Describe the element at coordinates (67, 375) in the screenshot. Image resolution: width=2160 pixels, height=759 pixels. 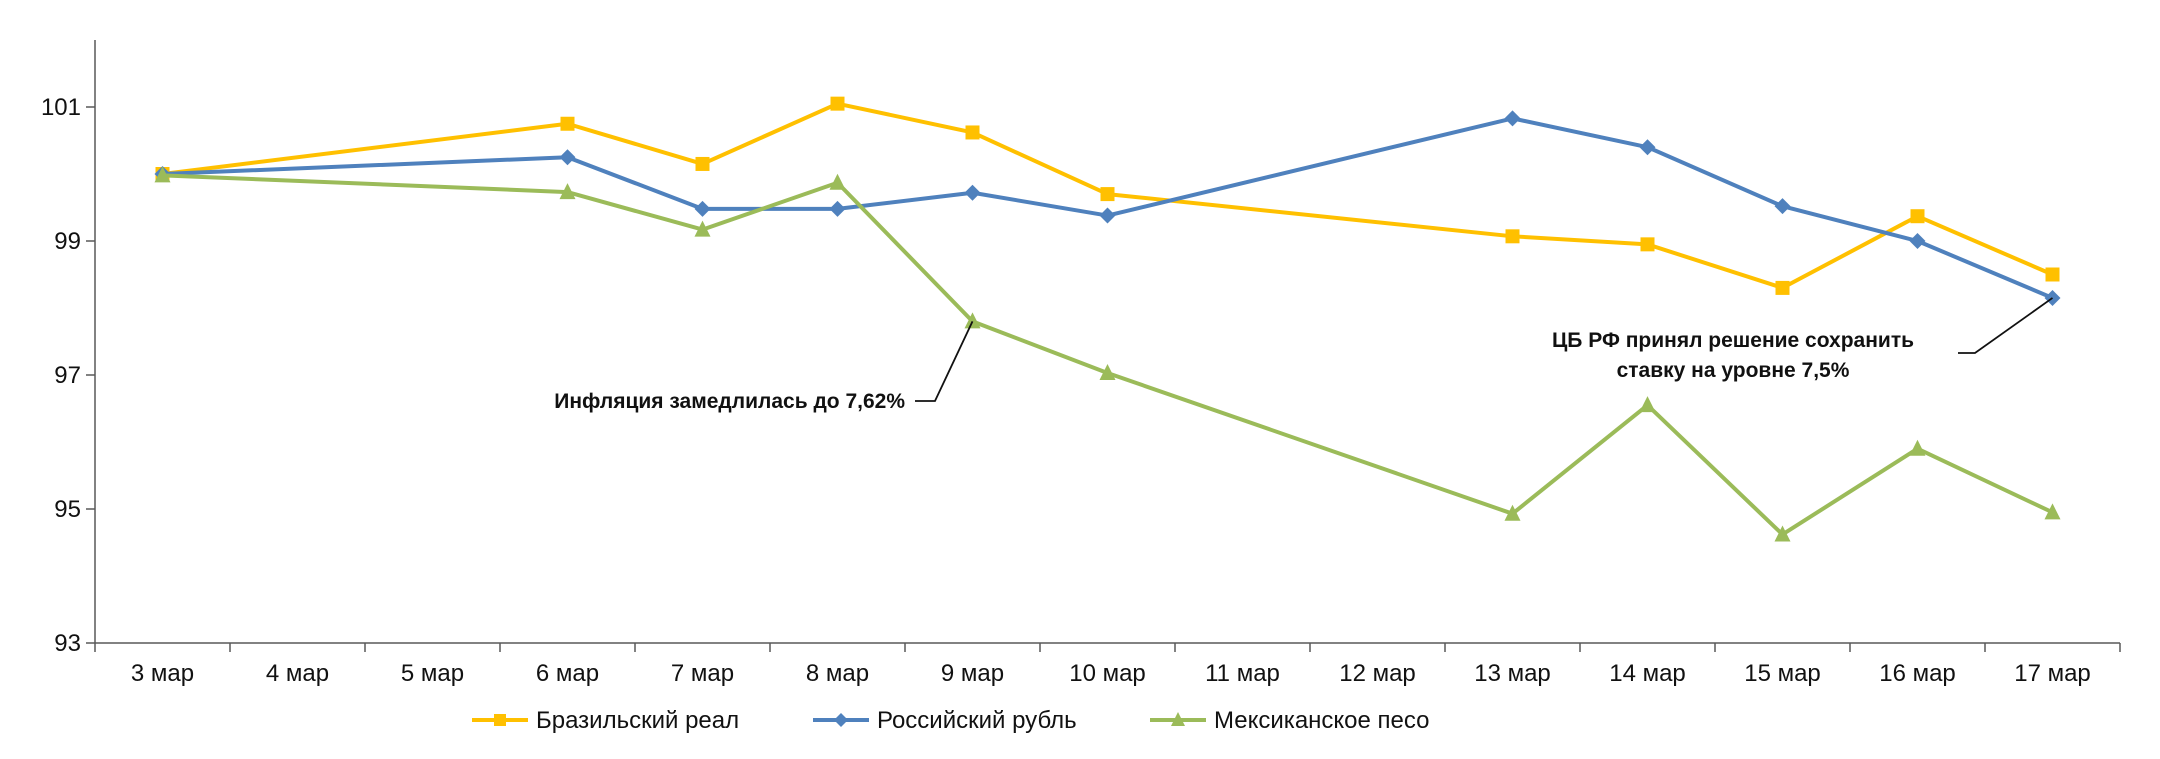
I see `y-tick-label: 97` at that location.